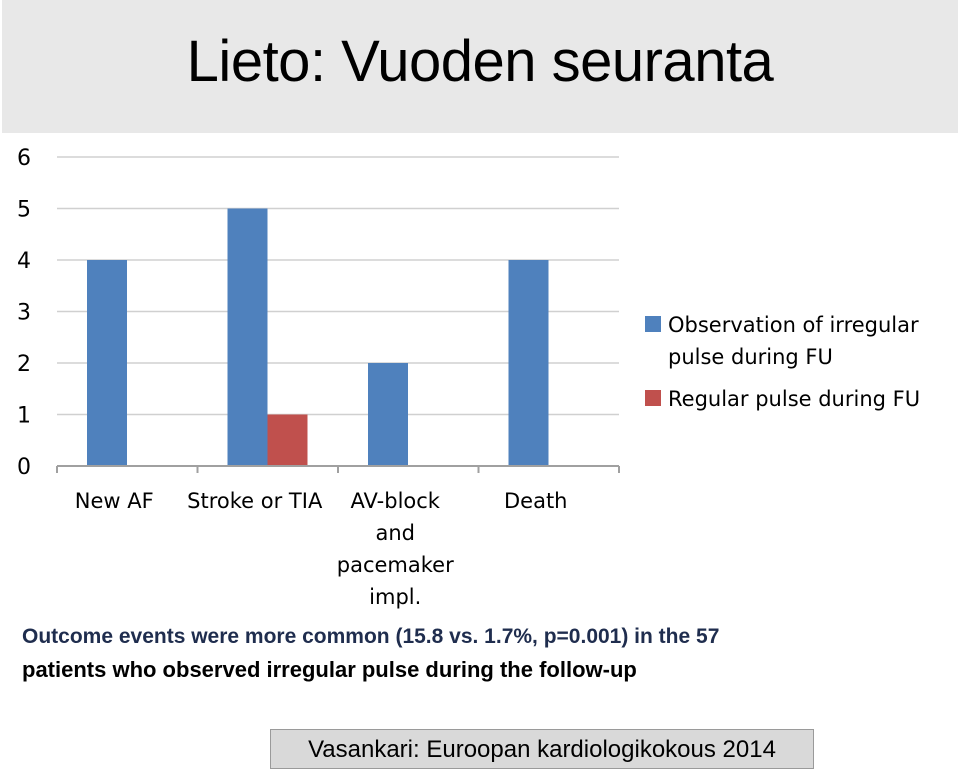 This screenshot has width=960, height=773. I want to click on legend-label: Regular pulse during FU, so click(794, 399).